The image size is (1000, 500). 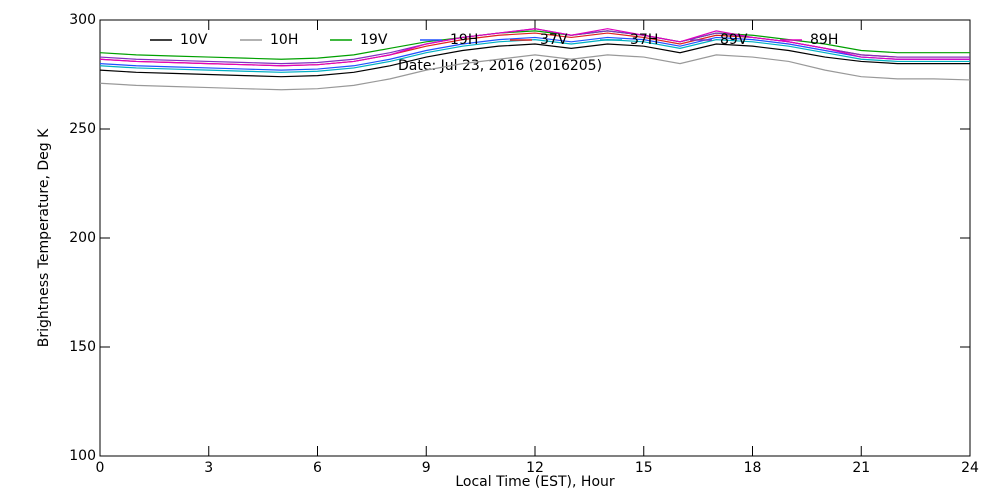 I want to click on x-tick-label: 12, so click(x=535, y=468).